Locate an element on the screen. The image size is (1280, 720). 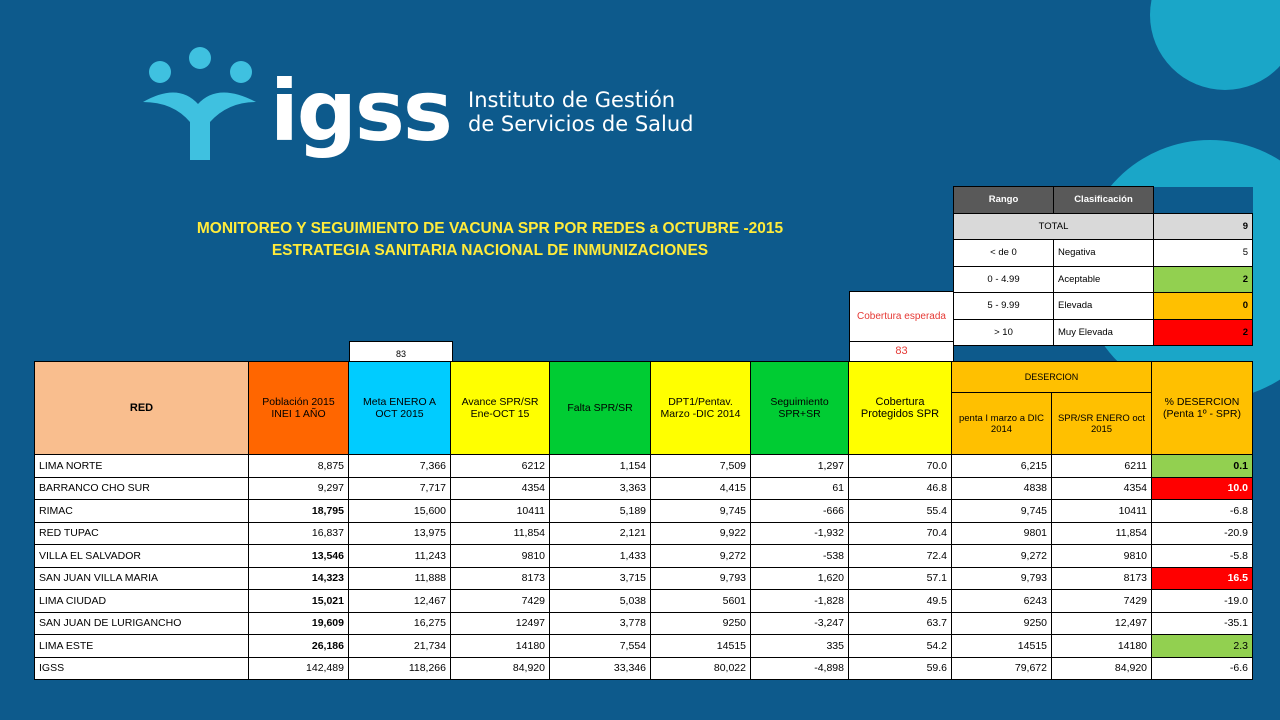
row-falta: 1,154 is located at coordinates (600, 466).